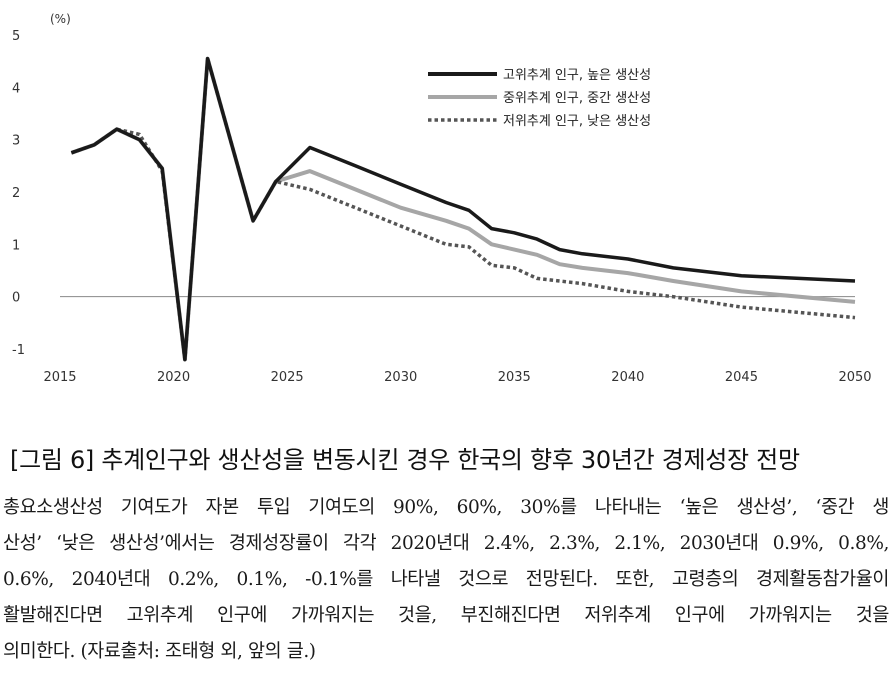 This screenshot has width=895, height=677. What do you see at coordinates (16, 141) in the screenshot?
I see `y-tick-label: 3` at bounding box center [16, 141].